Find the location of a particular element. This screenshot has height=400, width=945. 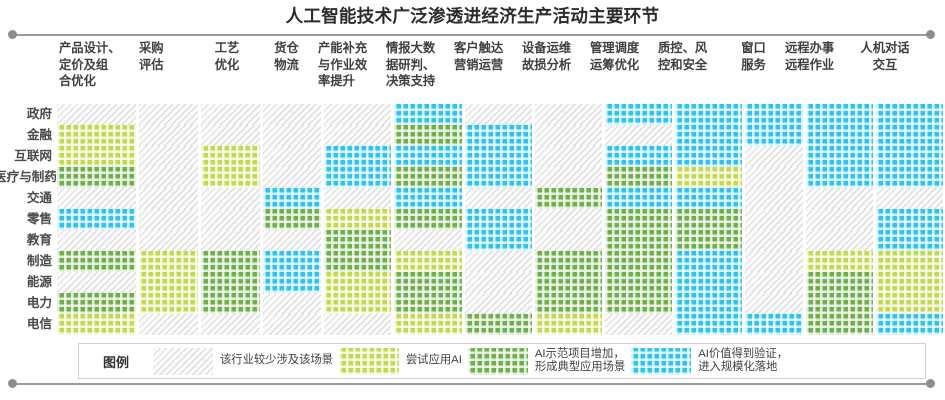

column-header-2: 工艺 优化 is located at coordinates (227, 56).